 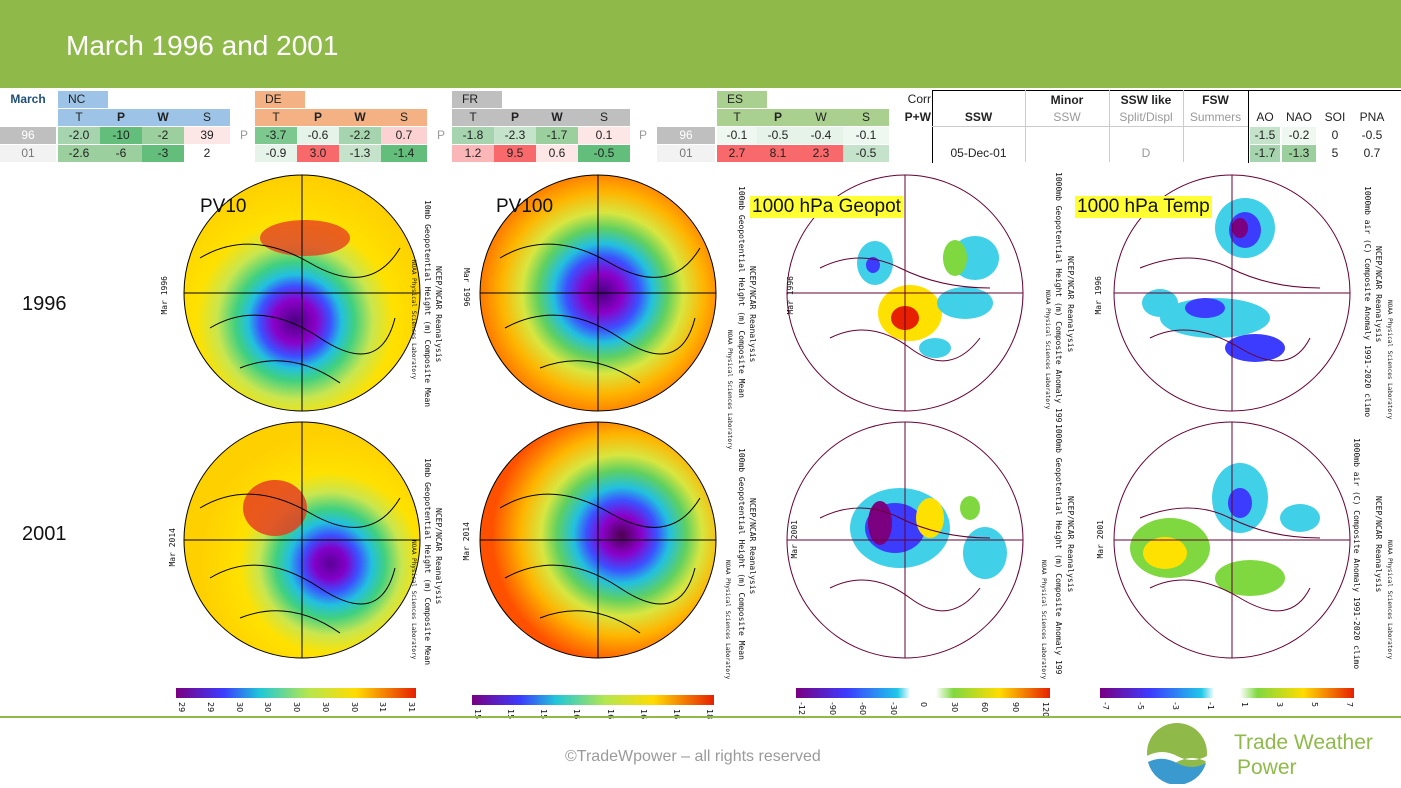 I want to click on fr-96-w: -1.7, so click(x=557, y=135).